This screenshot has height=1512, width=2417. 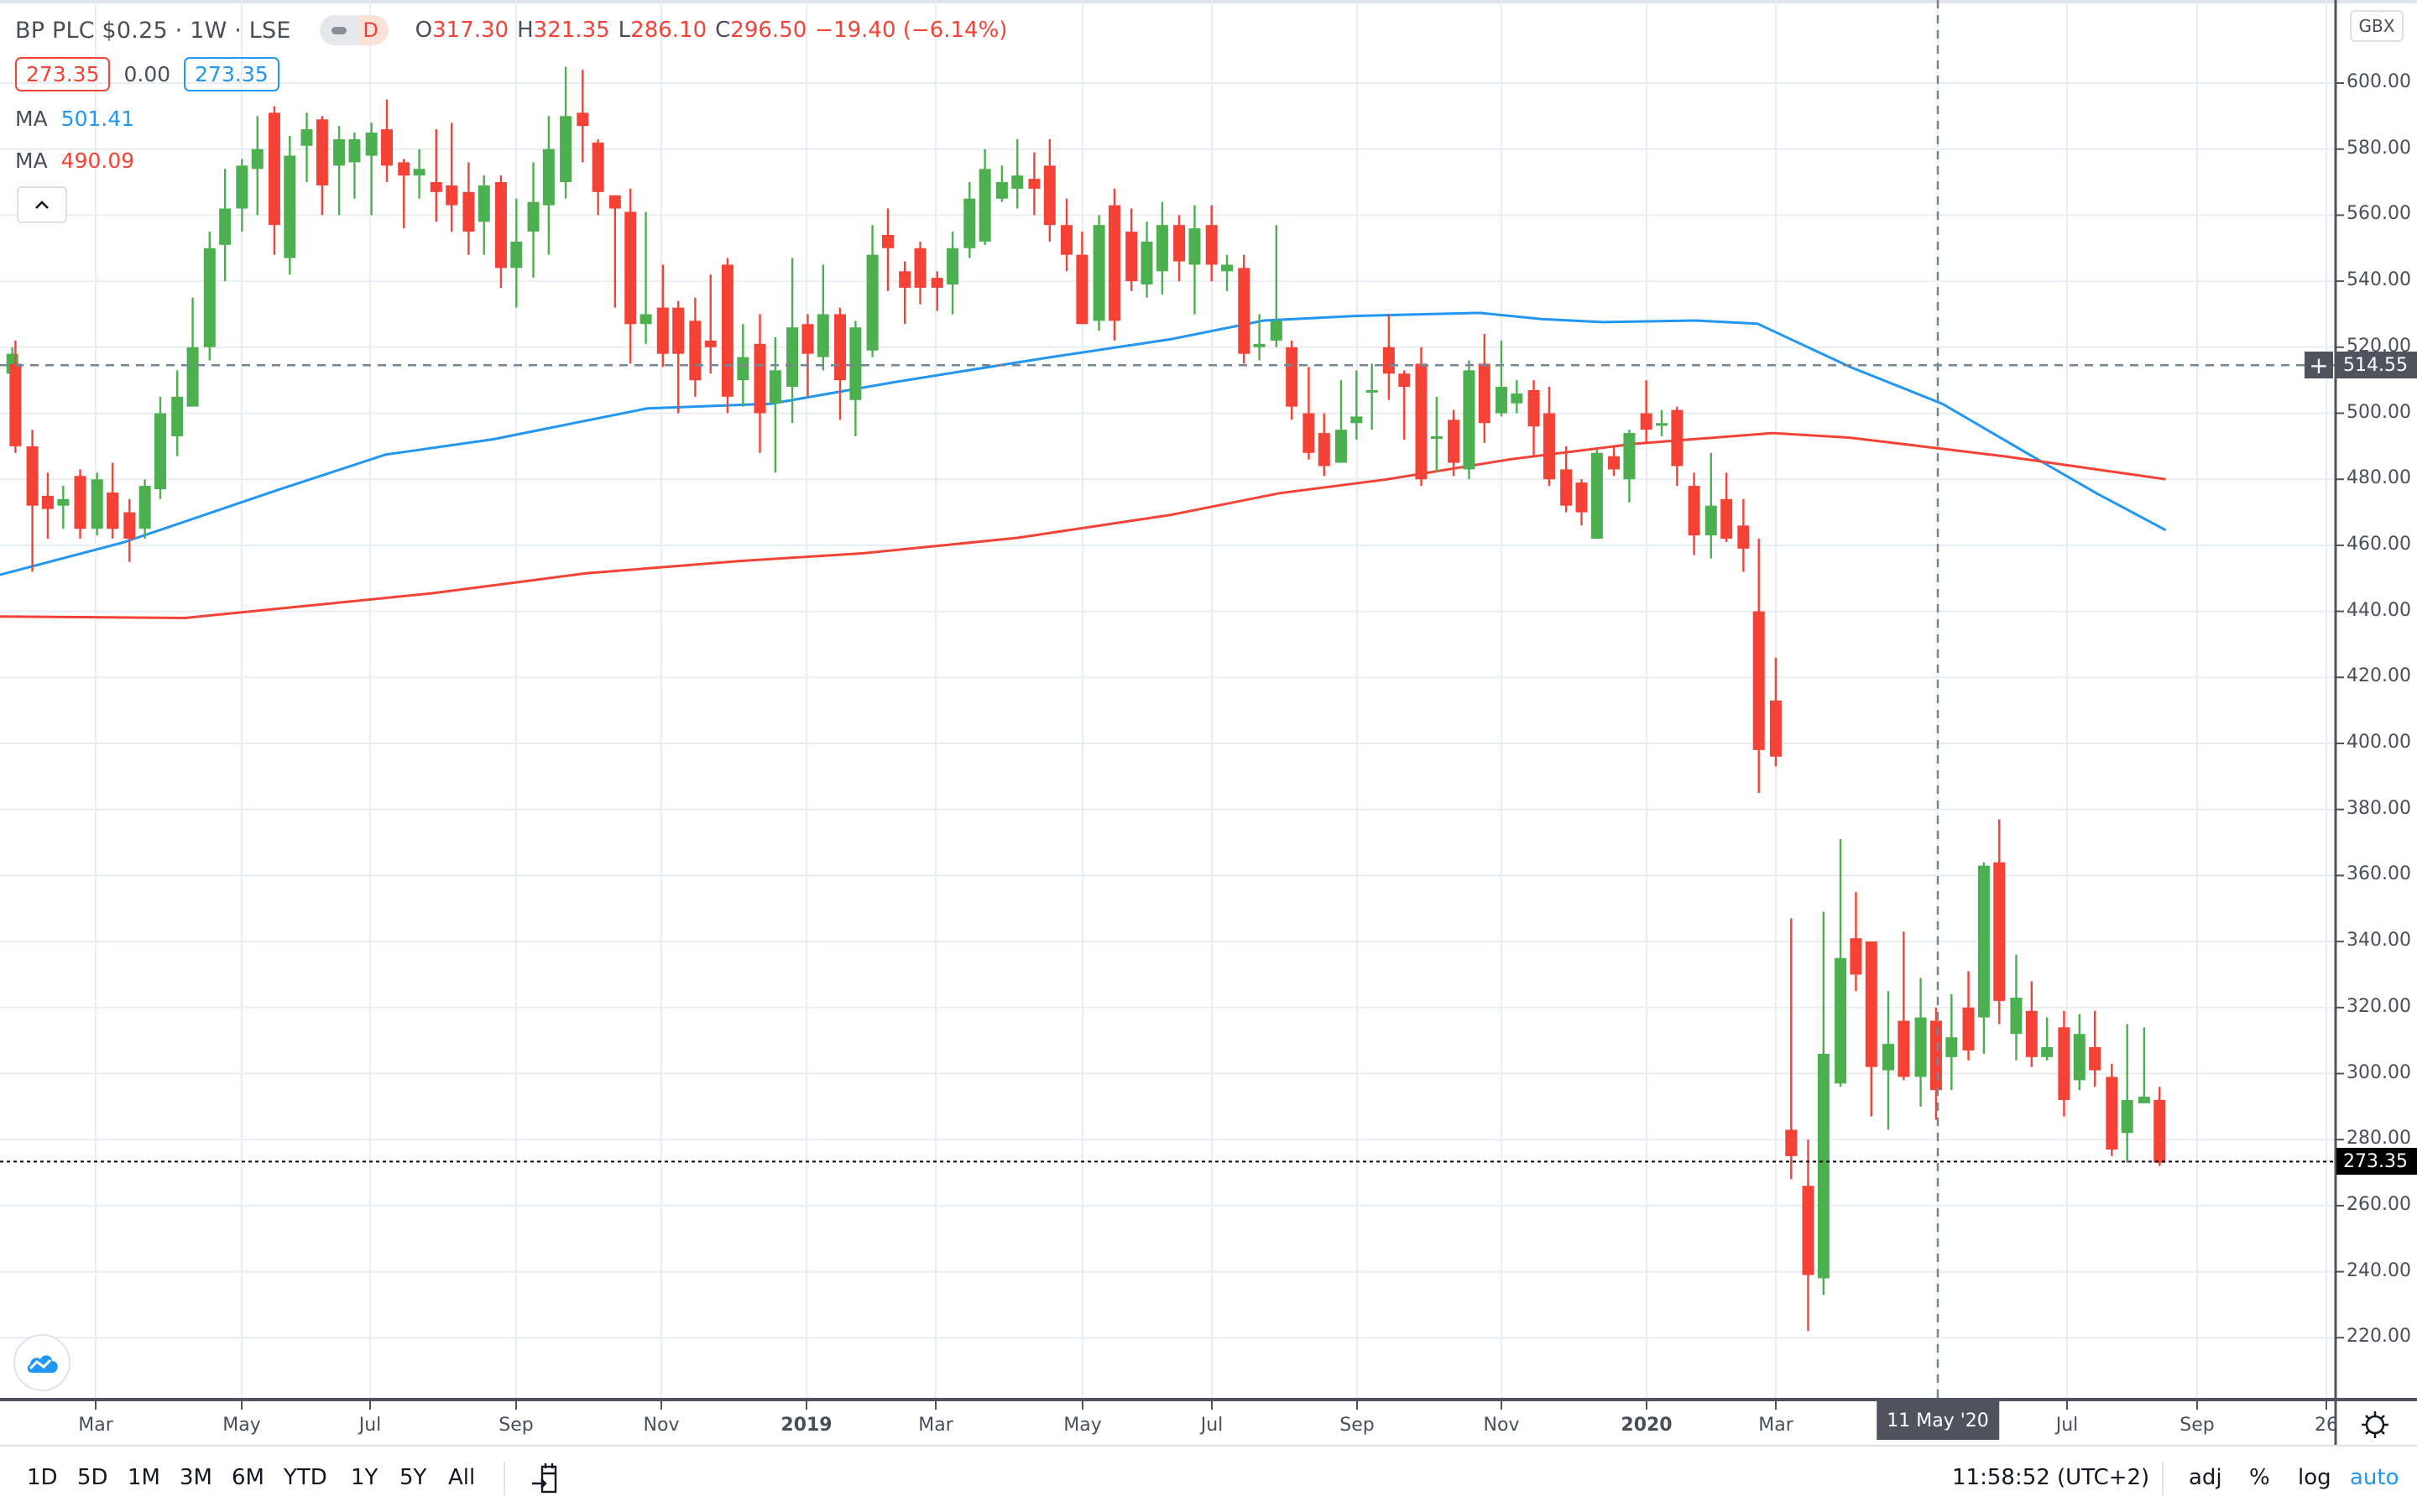 What do you see at coordinates (63, 74) in the screenshot?
I see `sell-price-button: 273.35` at bounding box center [63, 74].